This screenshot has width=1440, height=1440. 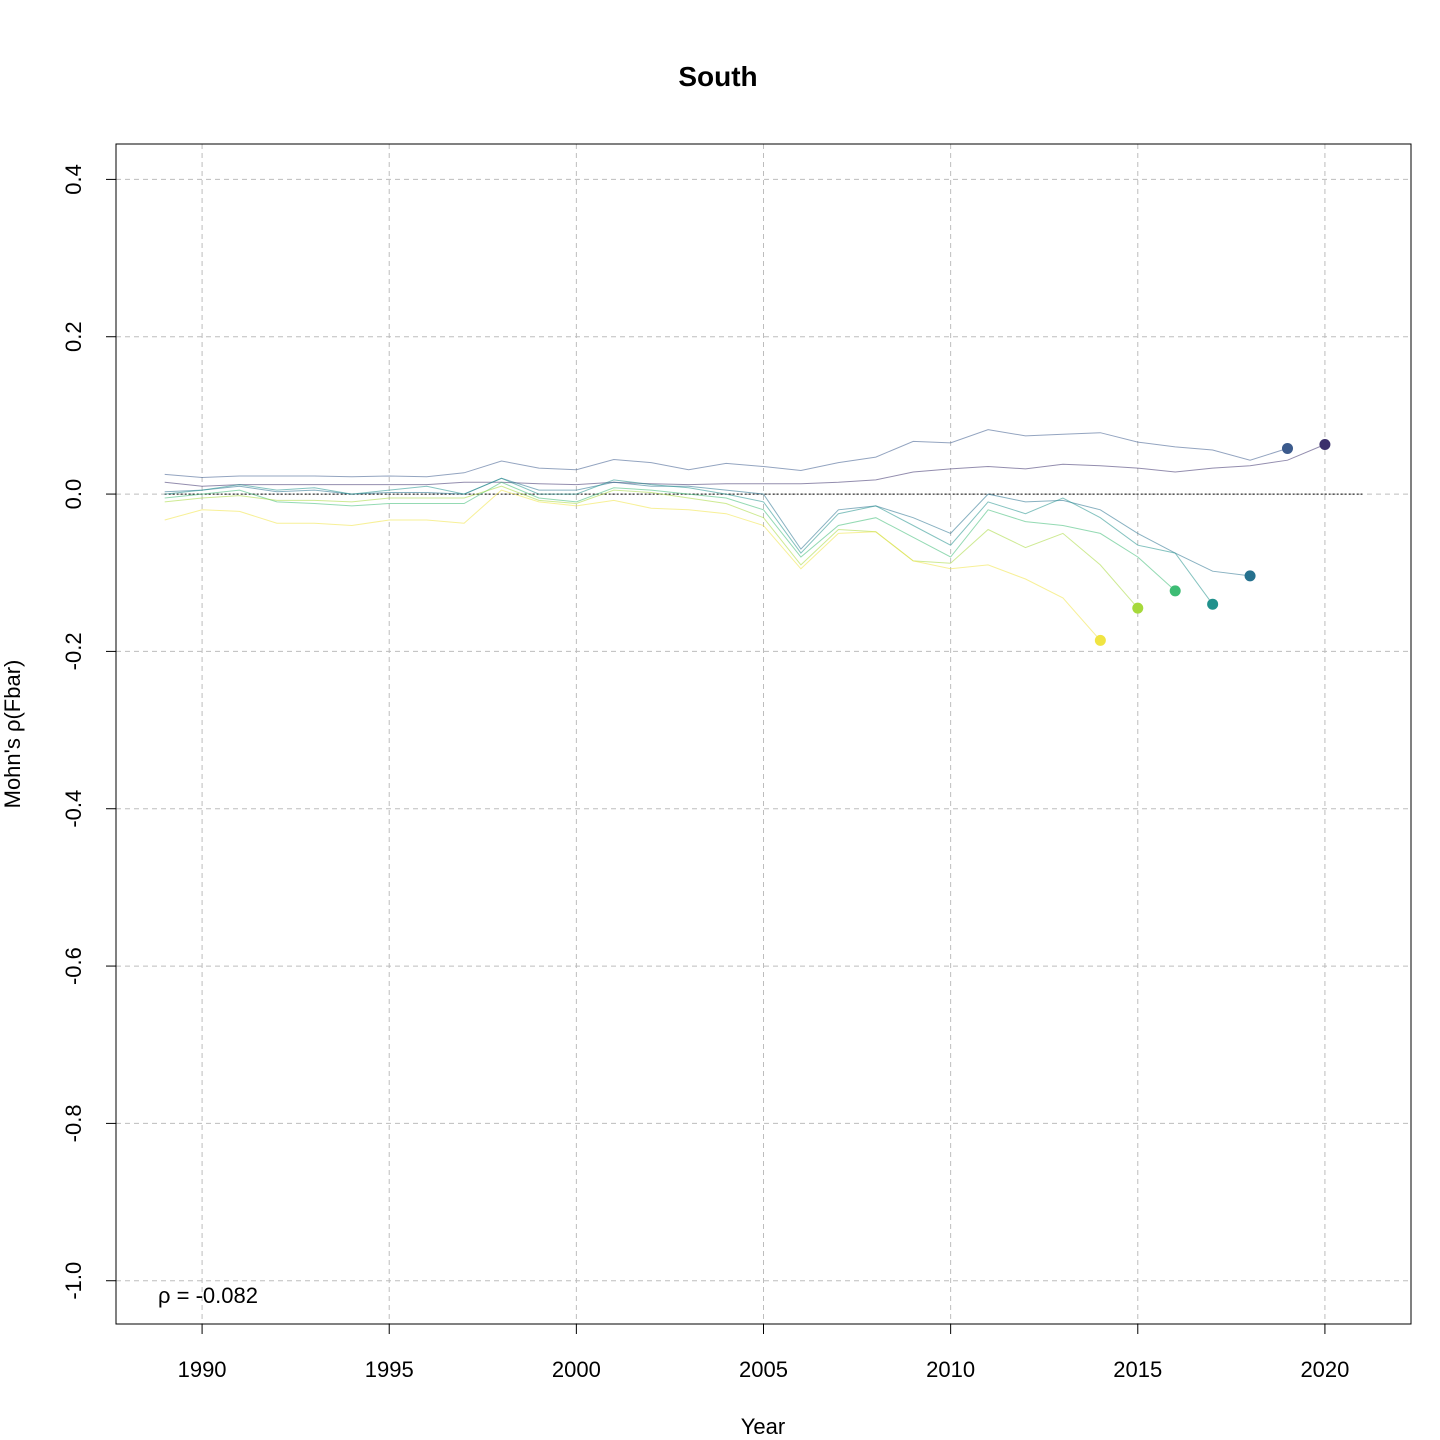 What do you see at coordinates (1212, 542) in the screenshot?
I see `terminal-points` at bounding box center [1212, 542].